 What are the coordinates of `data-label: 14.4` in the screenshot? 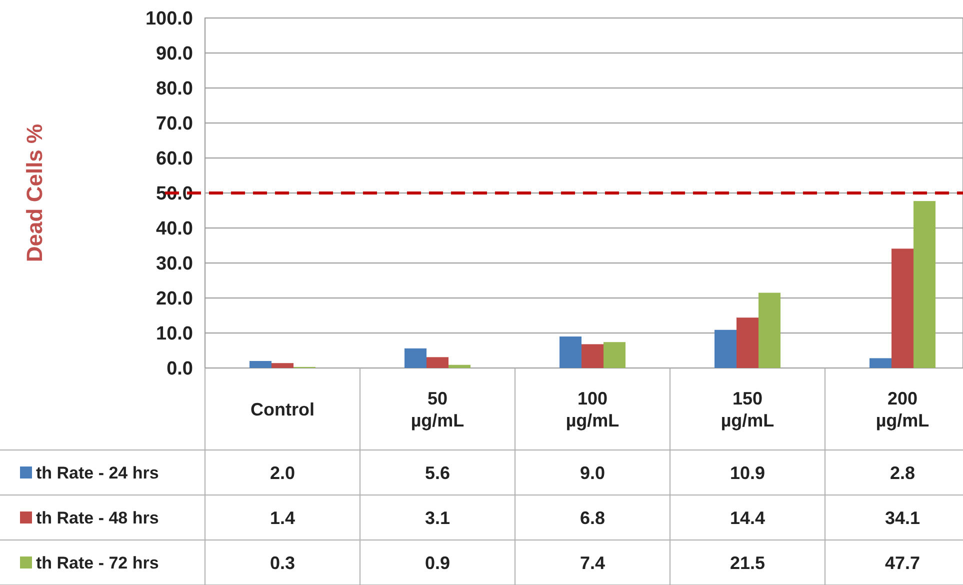 It's located at (748, 518).